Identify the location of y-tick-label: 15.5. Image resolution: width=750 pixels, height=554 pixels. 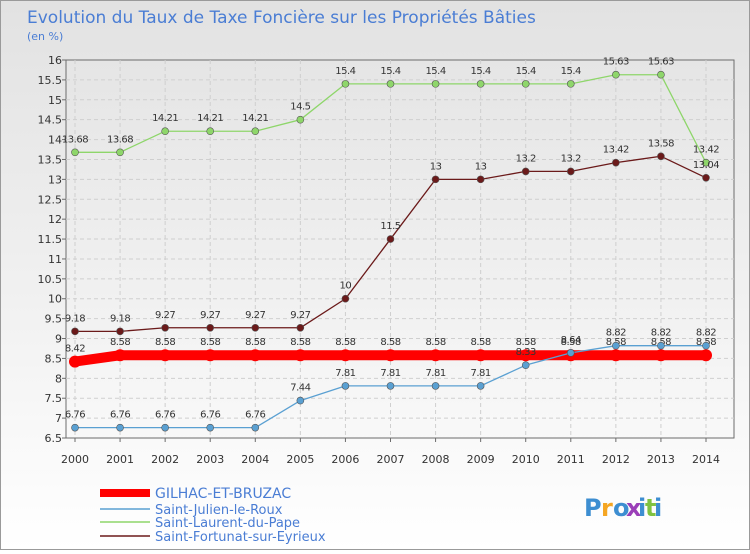
(50, 80).